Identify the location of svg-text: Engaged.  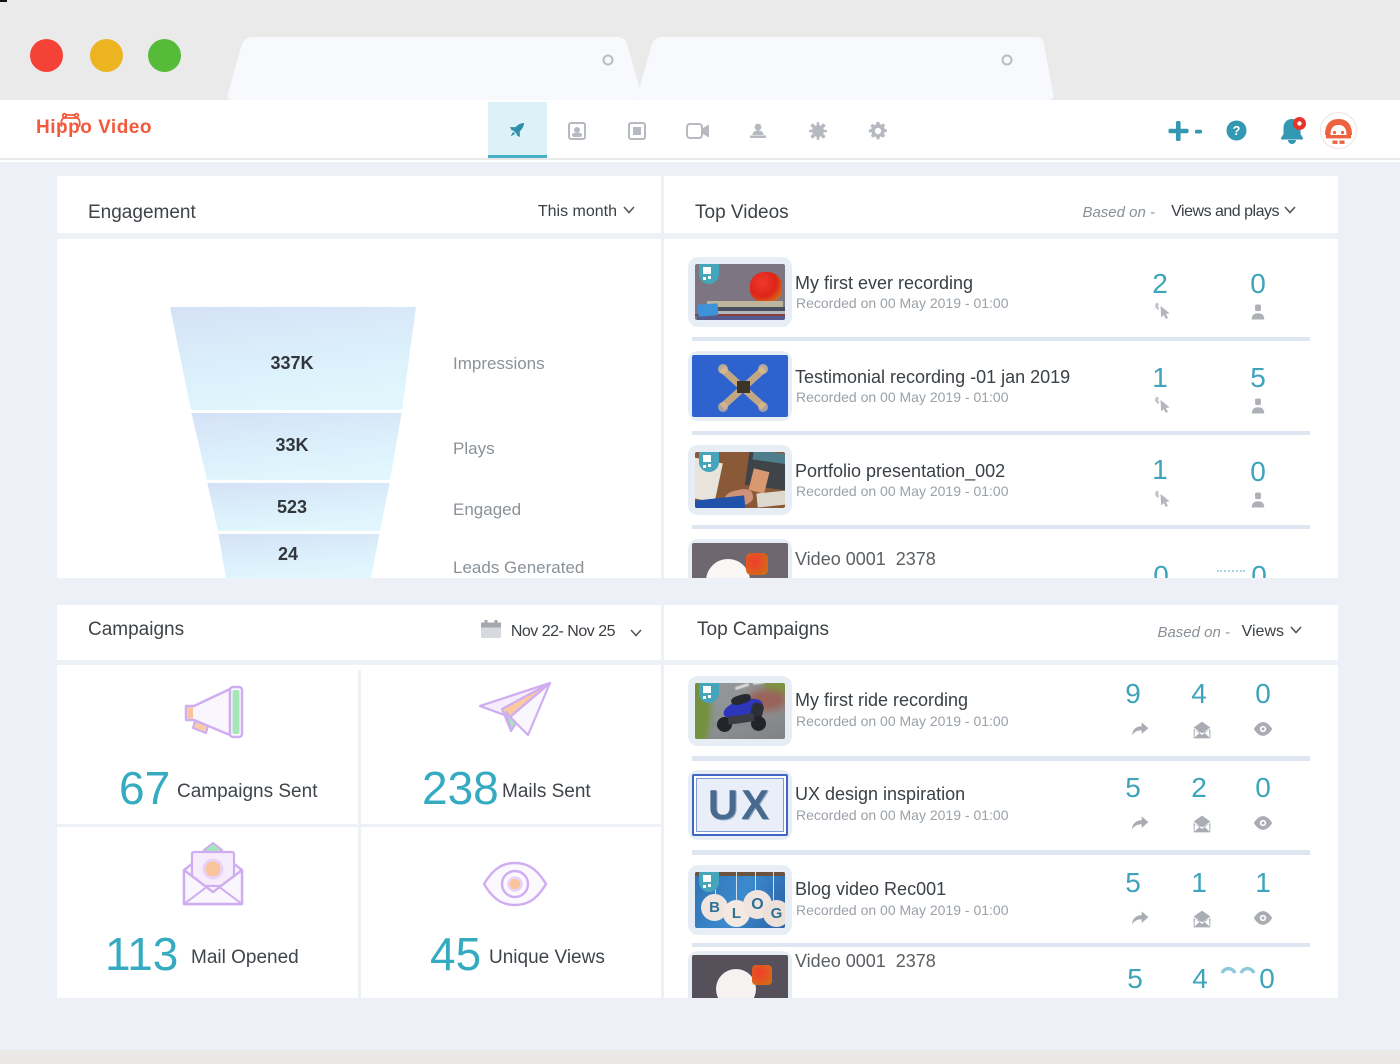
(487, 509).